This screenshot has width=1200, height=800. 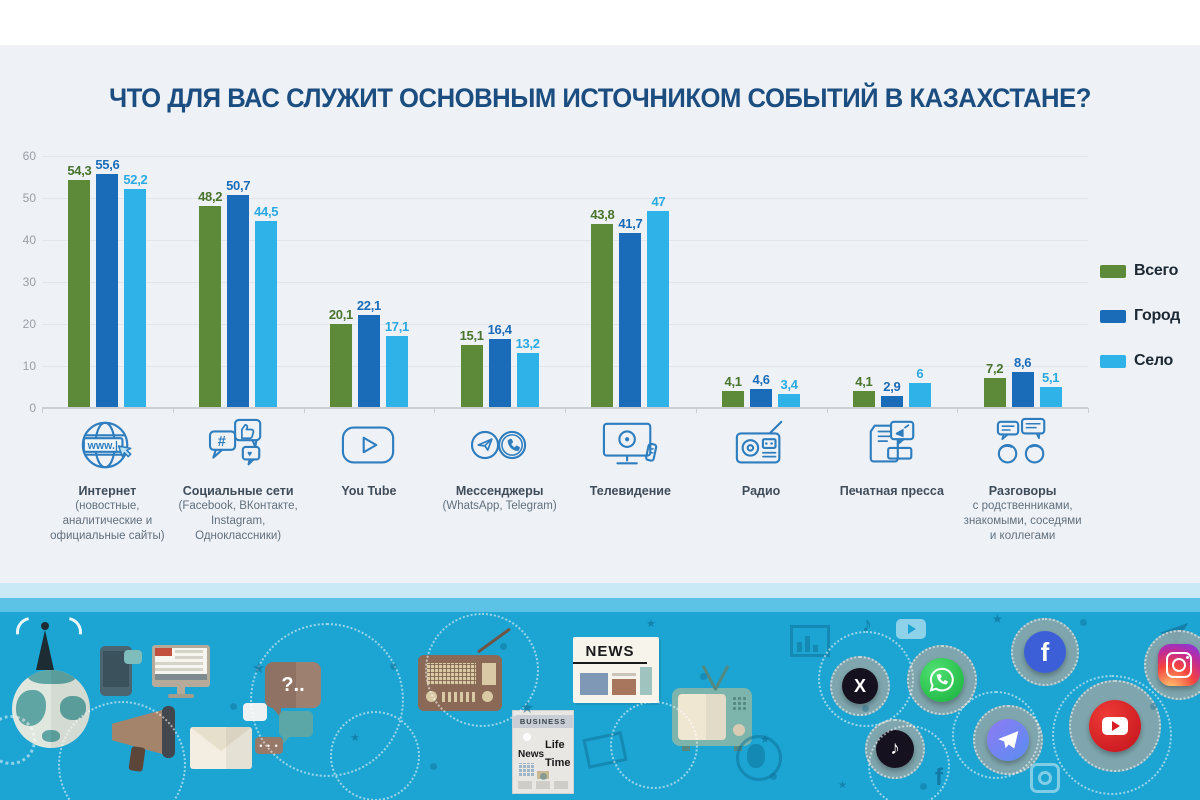 I want to click on dotted-ring-doodle, so click(x=18, y=740).